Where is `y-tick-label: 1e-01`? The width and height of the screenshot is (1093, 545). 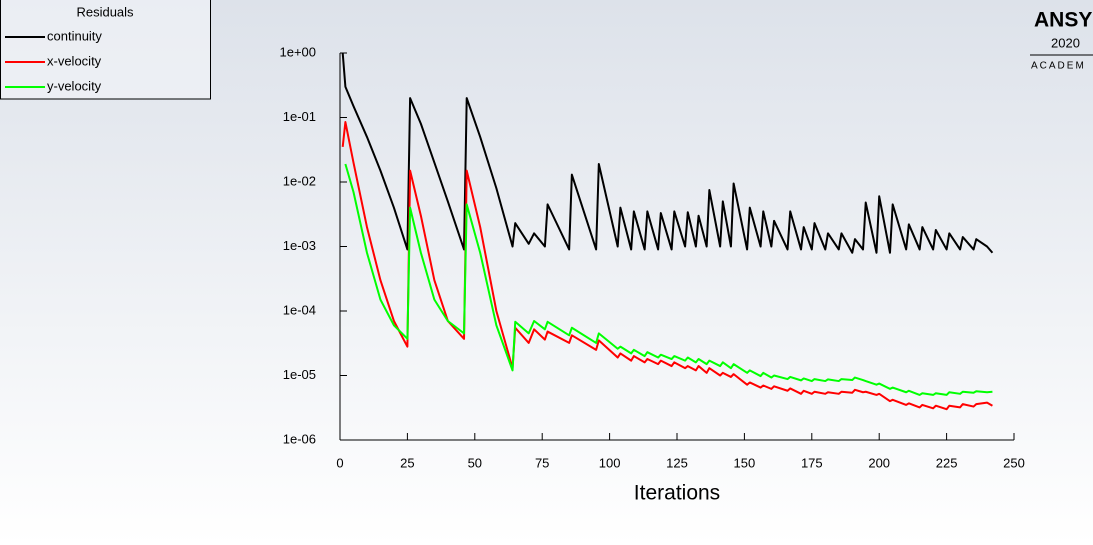
y-tick-label: 1e-01 is located at coordinates (299, 116).